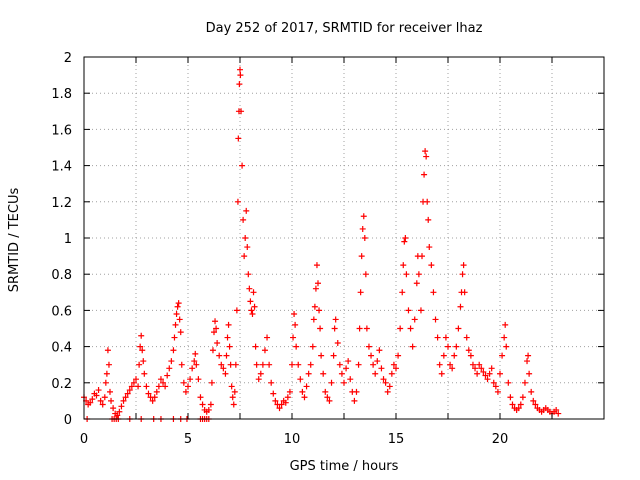 The width and height of the screenshot is (640, 480). I want to click on y-tick-label: 0.2, so click(61, 384).